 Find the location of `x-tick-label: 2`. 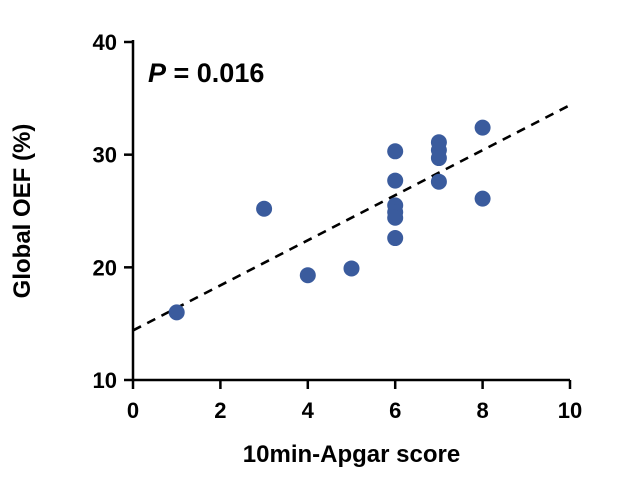

x-tick-label: 2 is located at coordinates (220, 410).